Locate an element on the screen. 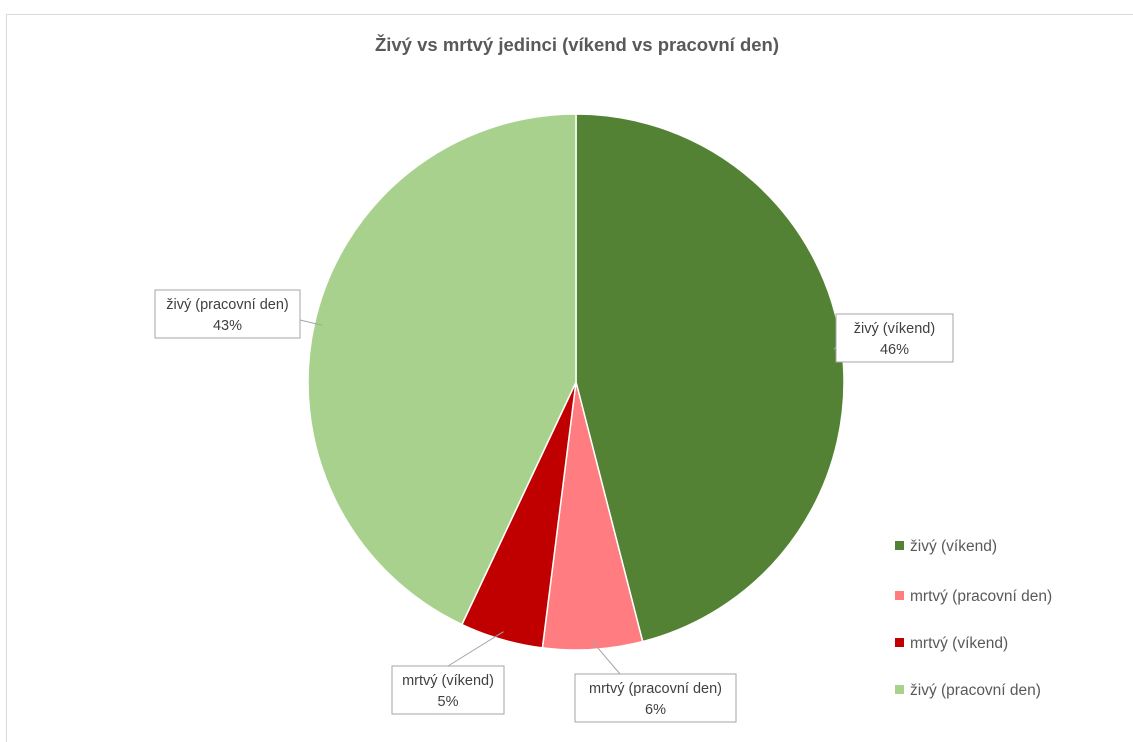 The width and height of the screenshot is (1133, 742). data-label-zivy-pracovni-den: živý (pracovní den) 43% is located at coordinates (227, 314).